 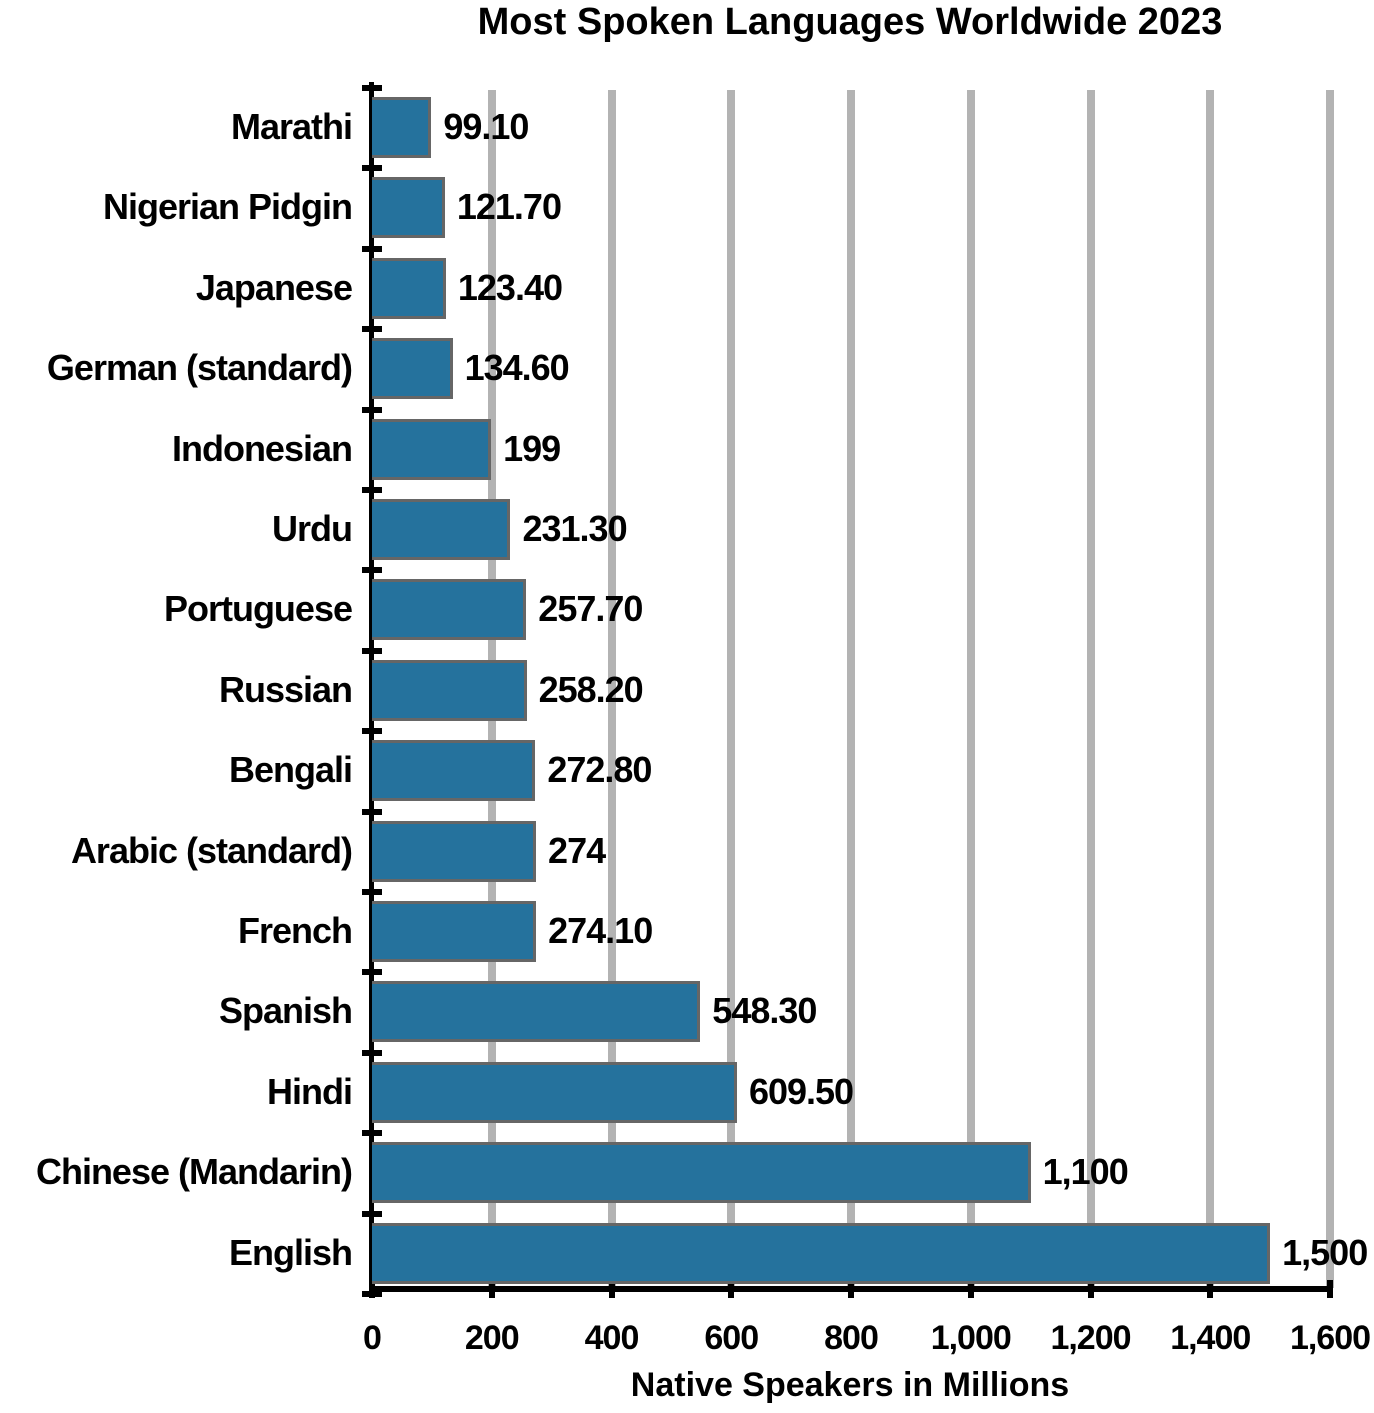 What do you see at coordinates (290, 770) in the screenshot?
I see `category-label: Bengali` at bounding box center [290, 770].